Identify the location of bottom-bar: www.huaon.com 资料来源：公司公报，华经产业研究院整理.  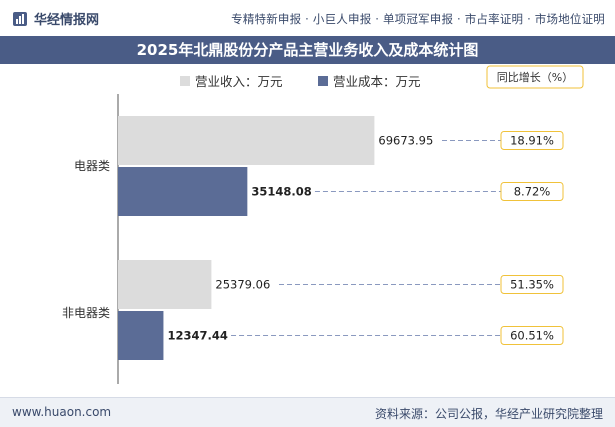
(307, 412).